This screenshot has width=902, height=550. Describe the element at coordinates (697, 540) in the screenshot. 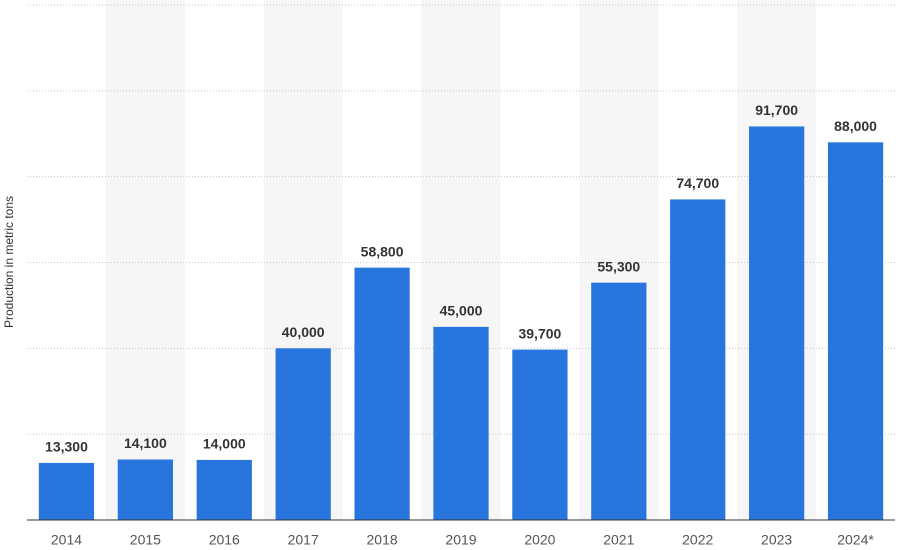

I see `x-tick-label: 2022` at that location.